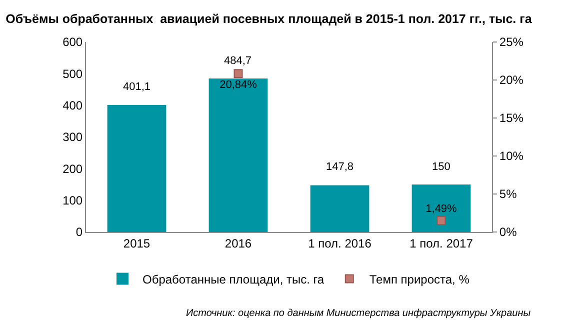 The width and height of the screenshot is (564, 322). What do you see at coordinates (441, 167) in the screenshot?
I see `data-label: 150` at bounding box center [441, 167].